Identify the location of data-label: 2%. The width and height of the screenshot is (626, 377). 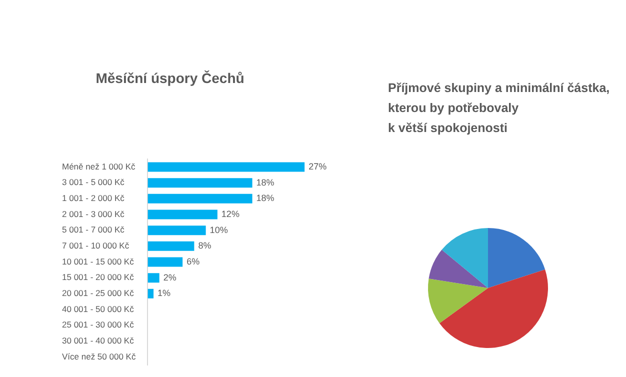
(169, 277).